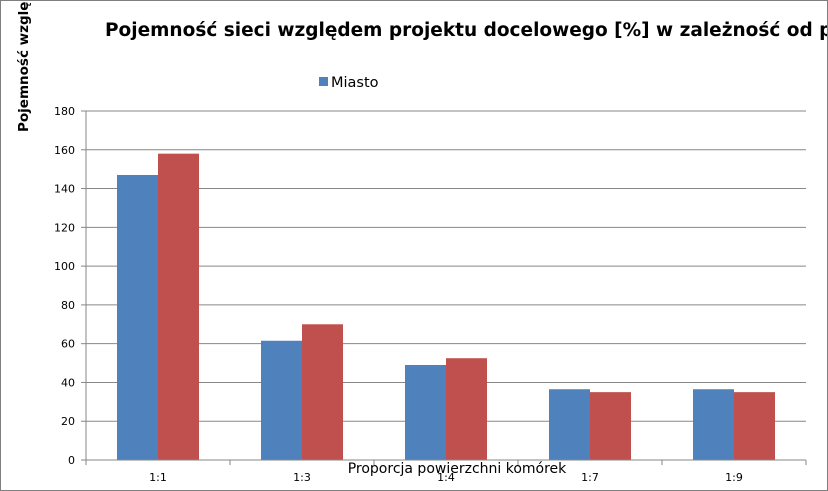 The width and height of the screenshot is (828, 491). I want to click on y-tick-label: 180, so click(64, 111).